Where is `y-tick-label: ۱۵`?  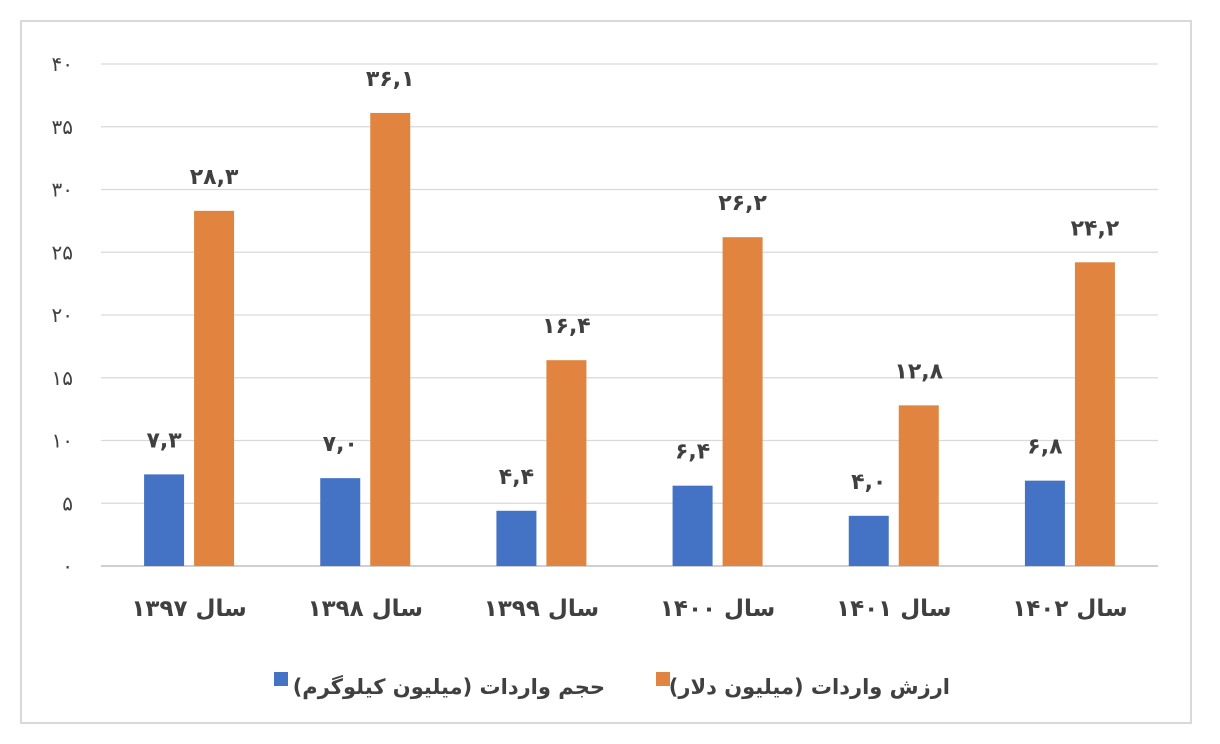
y-tick-label: ۱۵ is located at coordinates (62, 378).